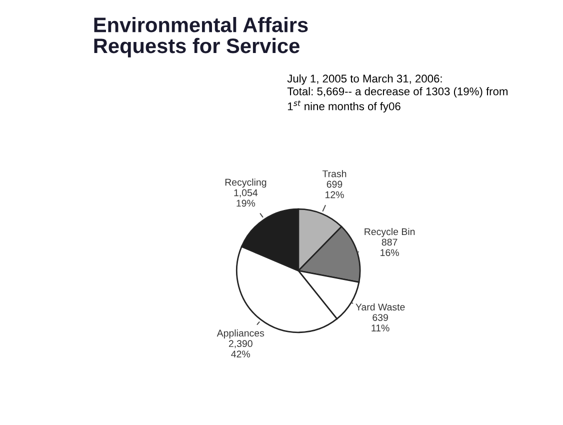 The height and width of the screenshot is (425, 563). I want to click on chart-subtitle: July 1, 2005 to March 31, 2006: Total: 5,669-- a decrease of 1303 (19%) from 1$^{st}$ nine months of fy06, so click(397, 93).